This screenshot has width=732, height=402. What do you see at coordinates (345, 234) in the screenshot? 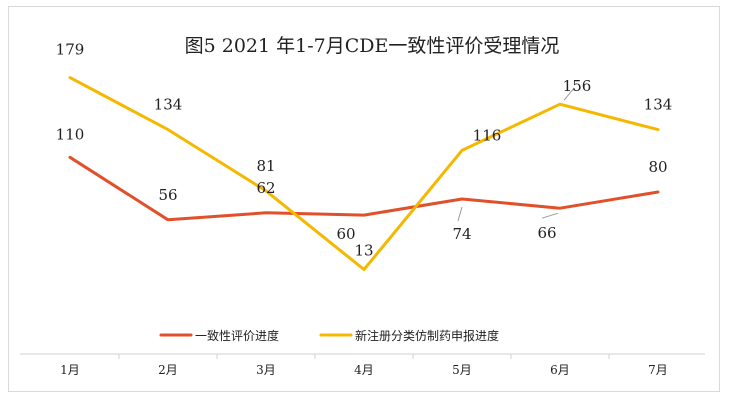
I see `data-label-s1-4: 60` at bounding box center [345, 234].